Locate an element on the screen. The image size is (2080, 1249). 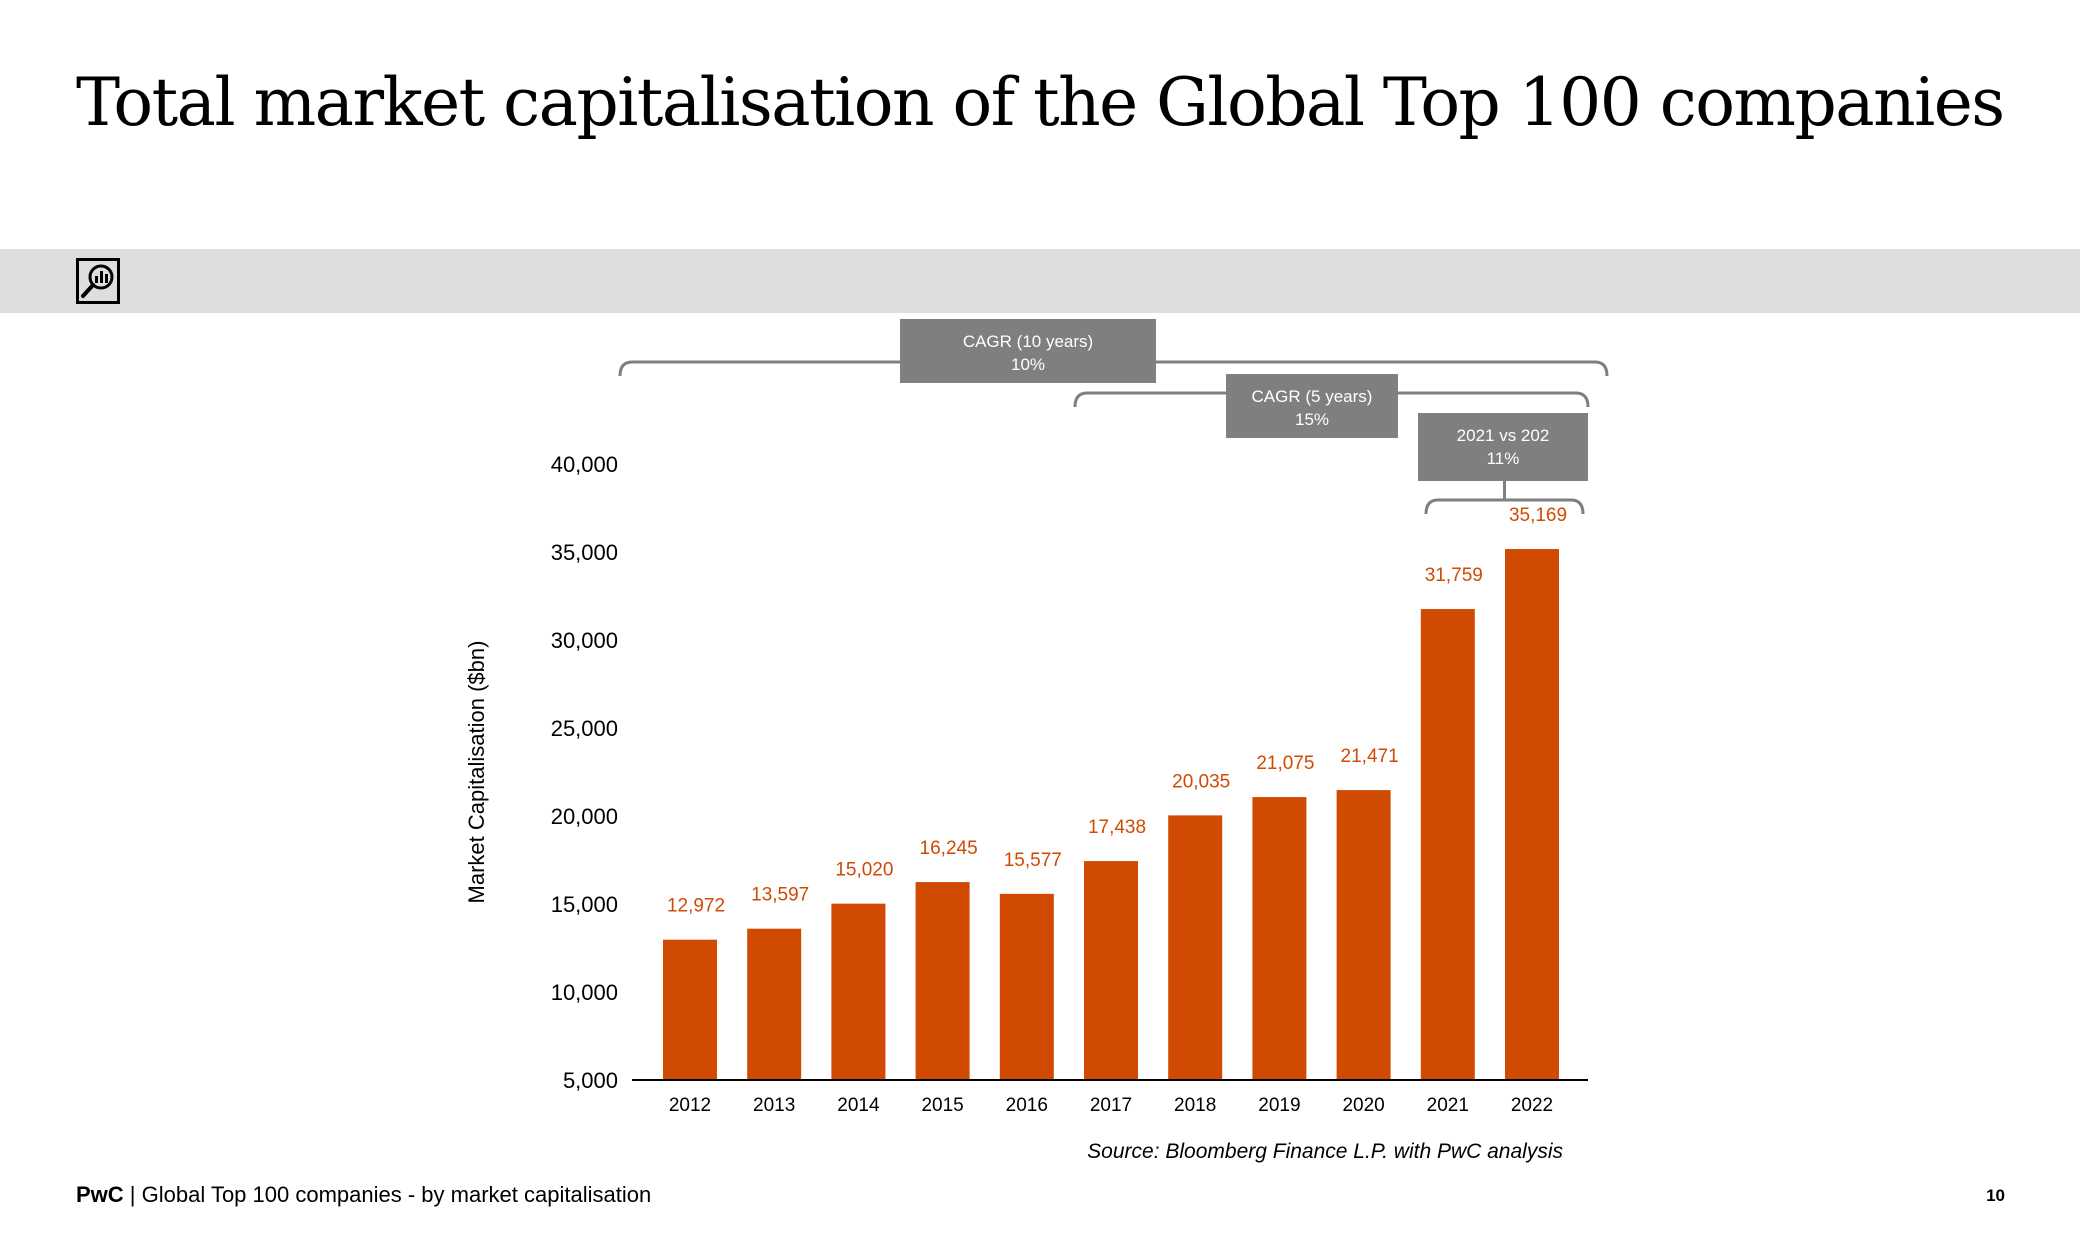
y-tick-label: 20,000 is located at coordinates (584, 816).